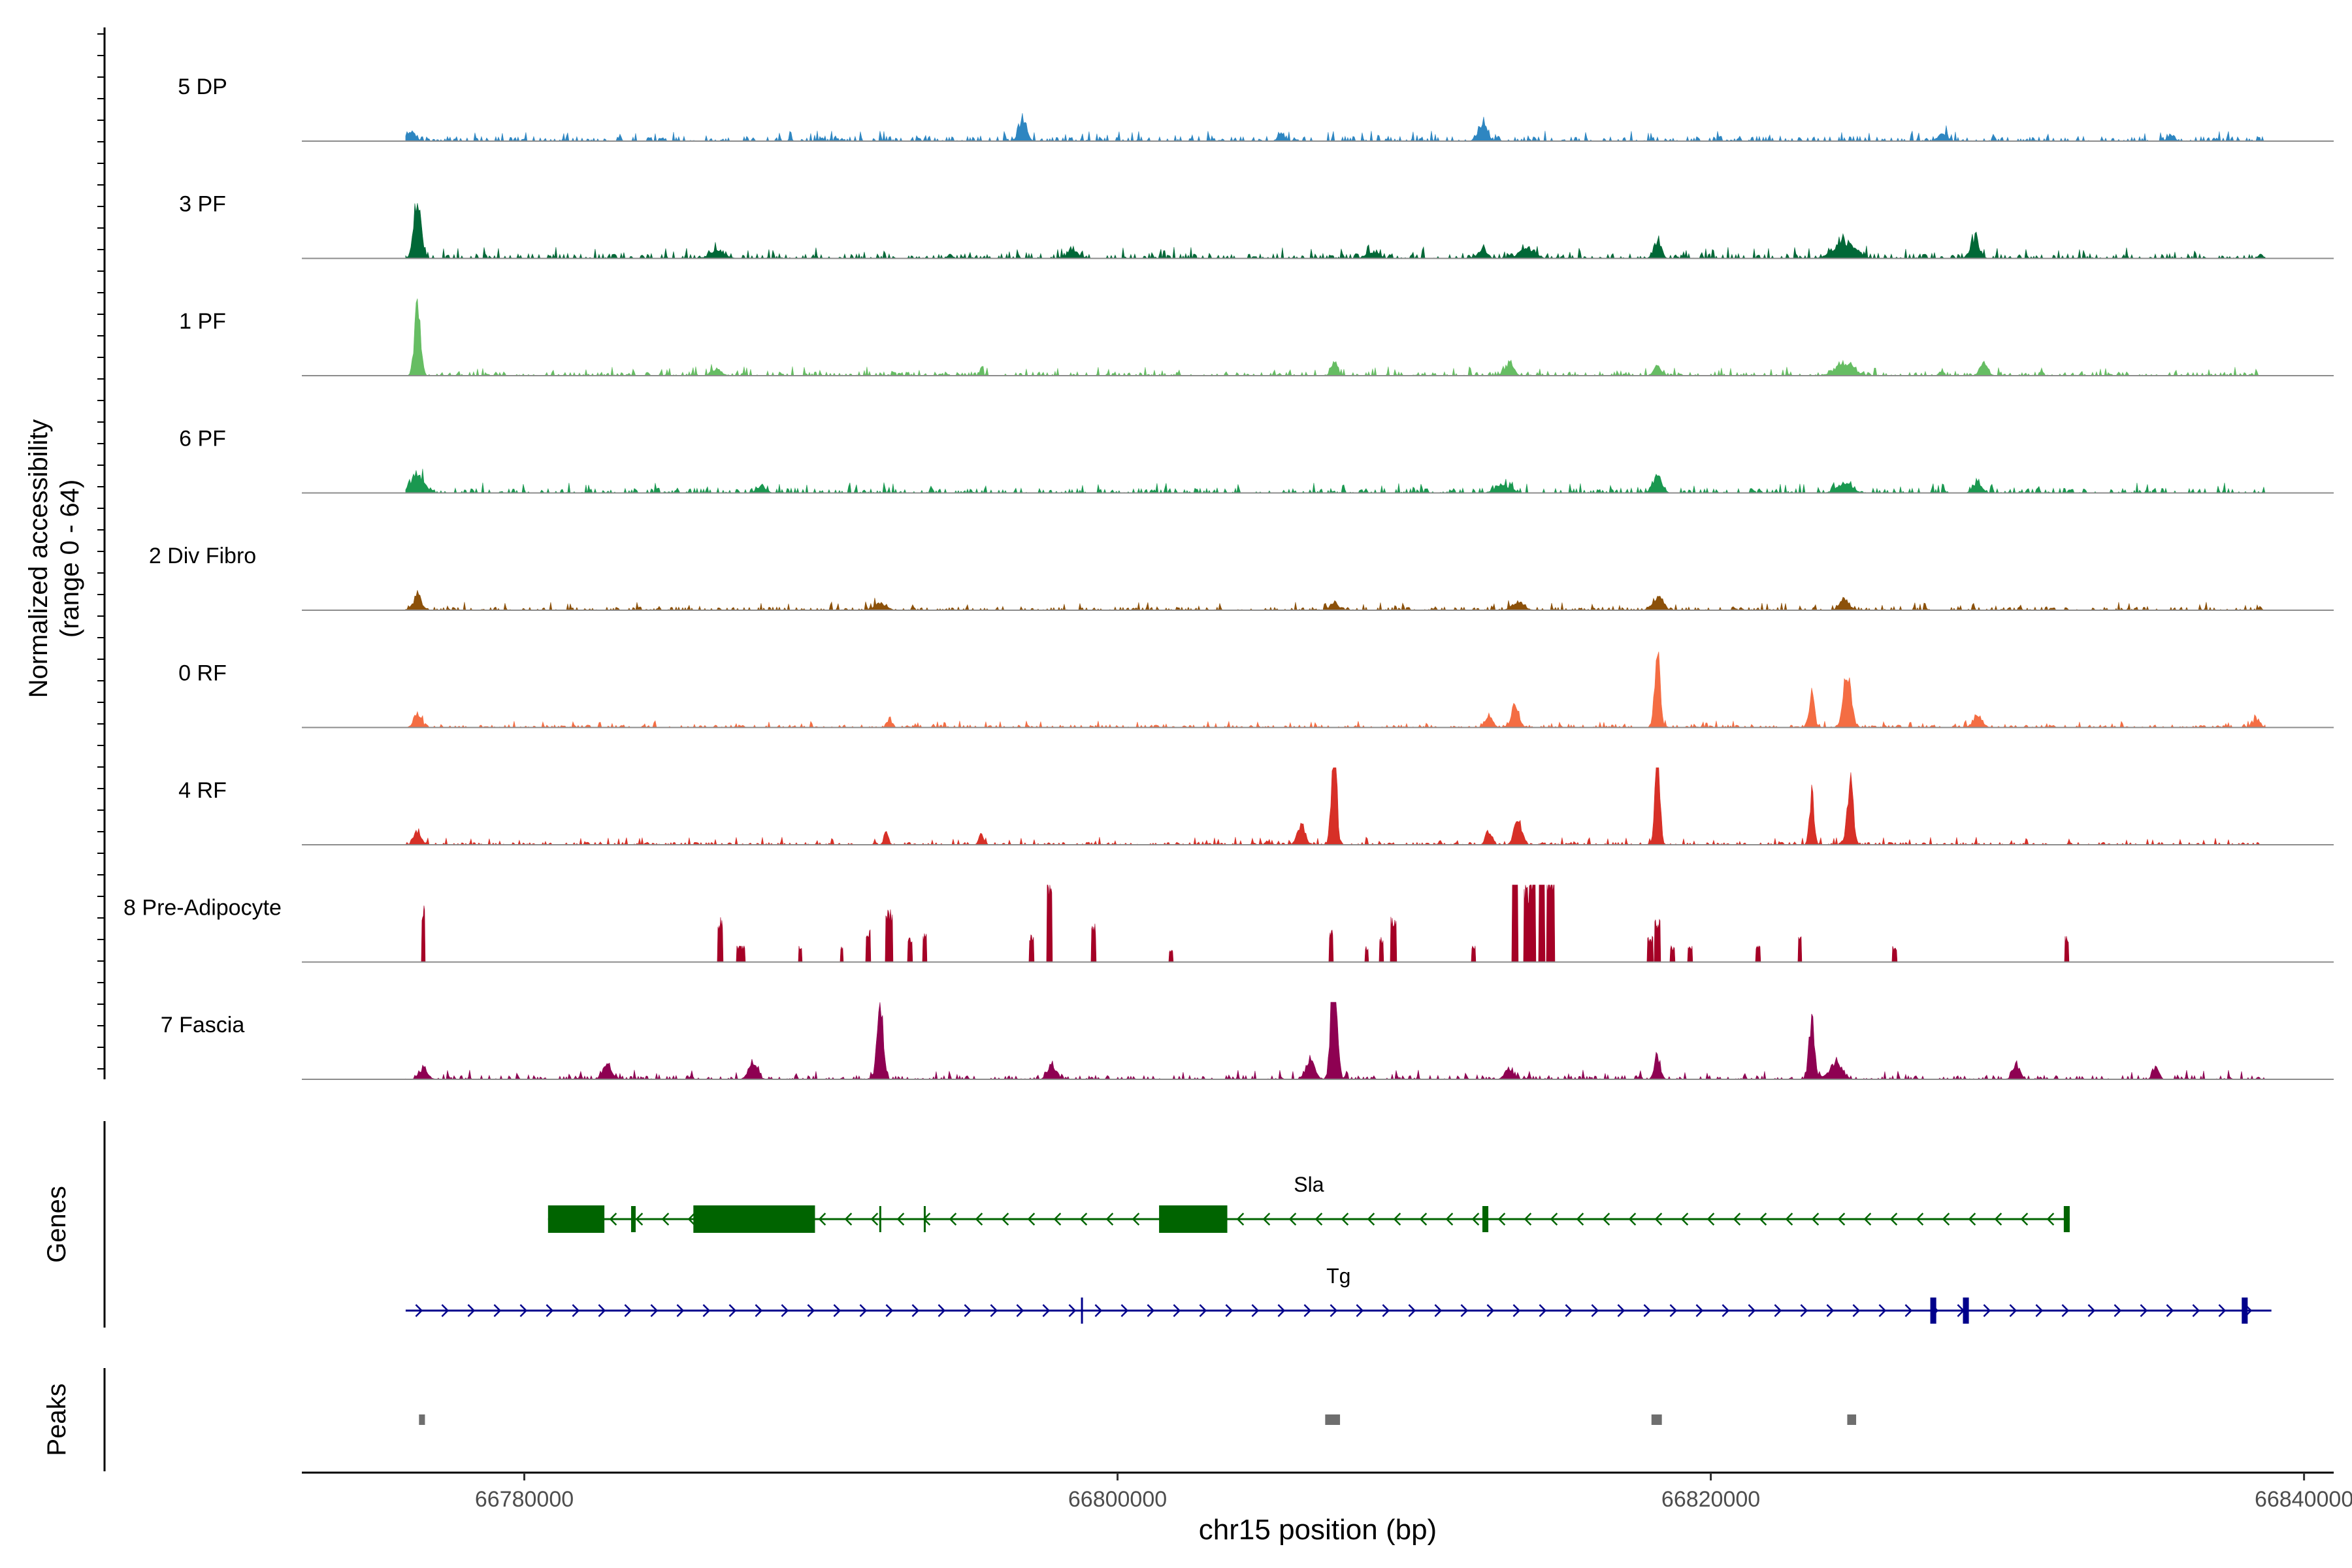  Describe the element at coordinates (1710, 1499) in the screenshot. I see `x-tick-label: 66820000` at that location.